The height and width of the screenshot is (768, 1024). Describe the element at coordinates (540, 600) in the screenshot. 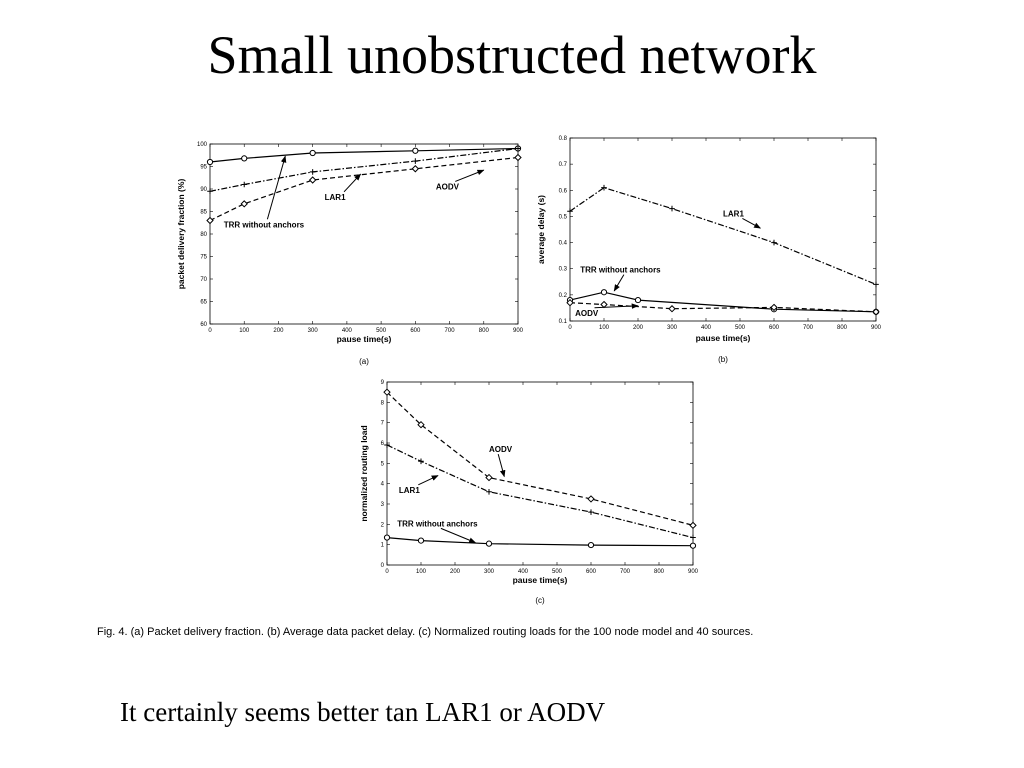

I see `panel-label: (c)` at that location.